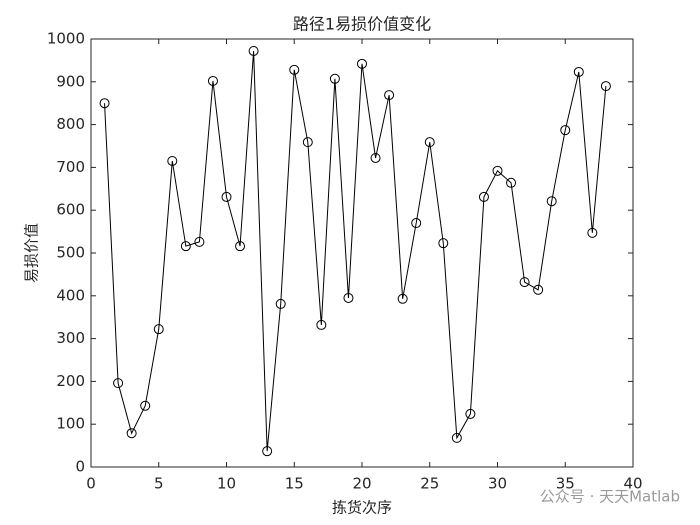 This screenshot has height=525, width=700. I want to click on x-tick-label: 35, so click(565, 484).